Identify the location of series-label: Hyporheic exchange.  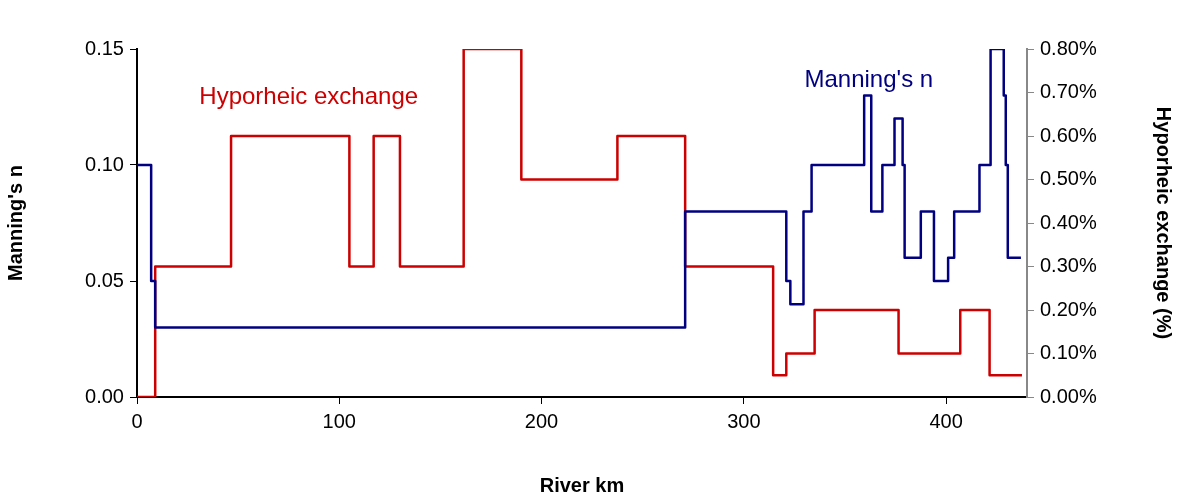
(309, 96).